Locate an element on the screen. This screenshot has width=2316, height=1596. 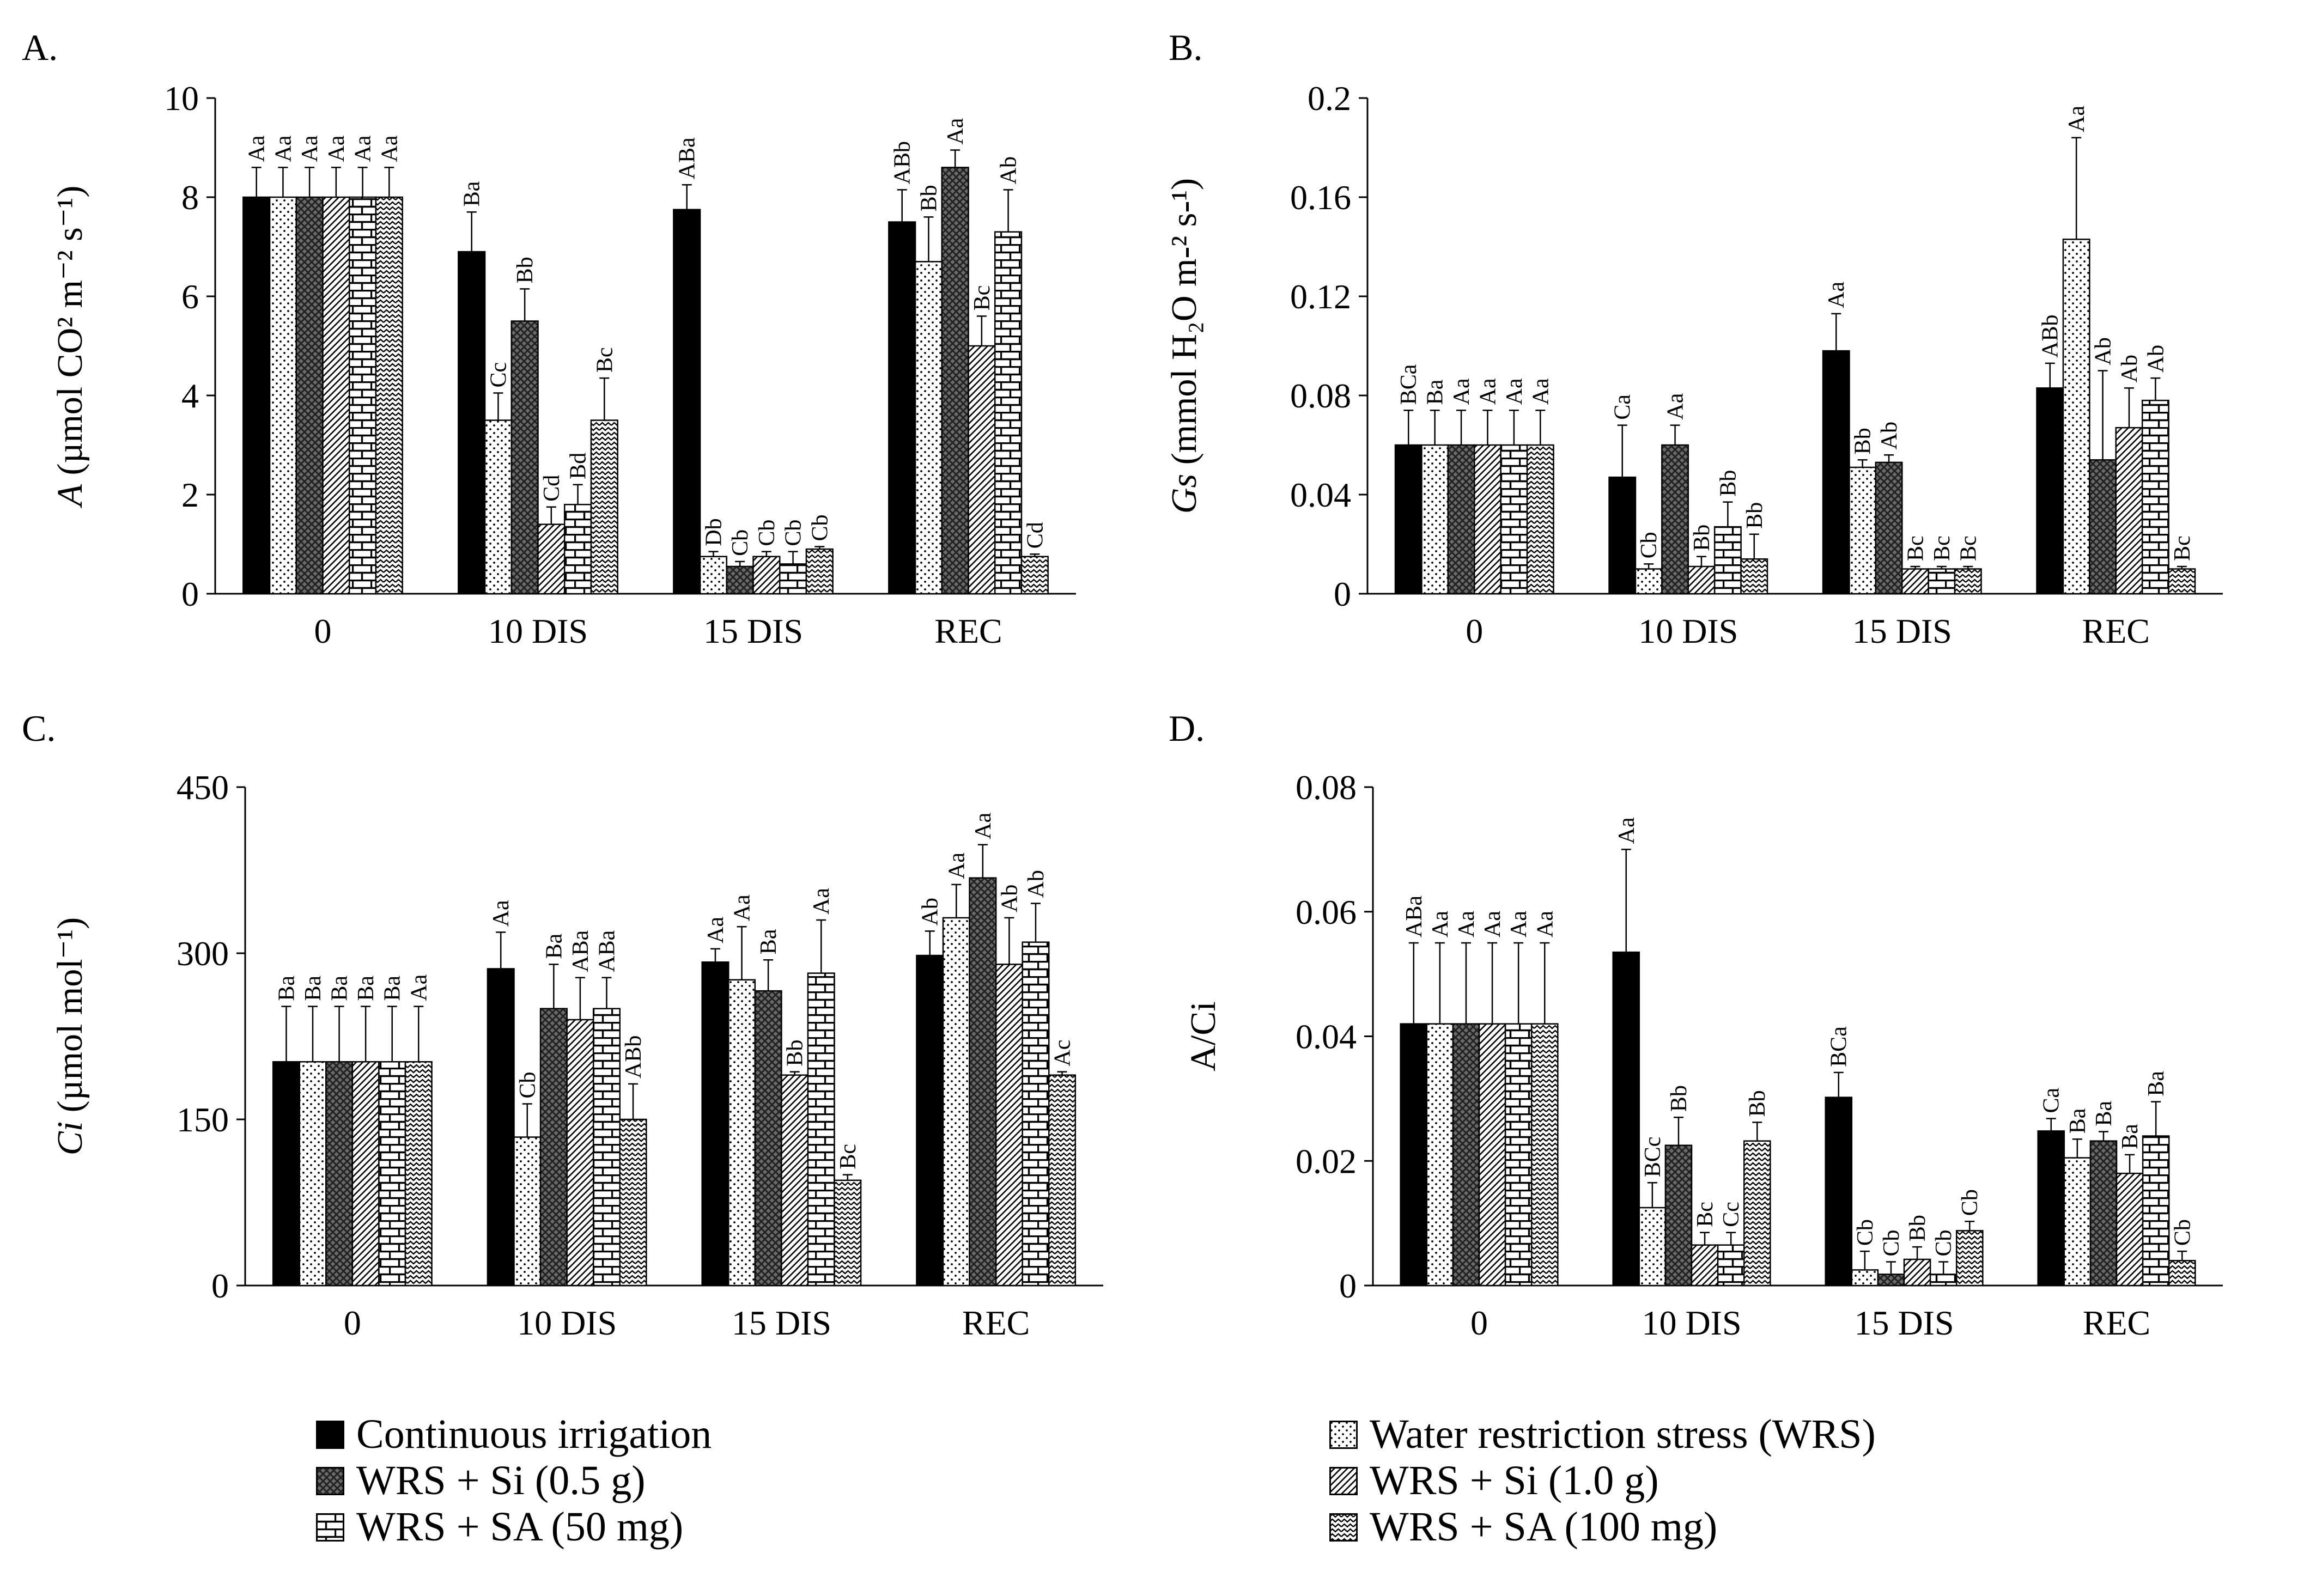
y-tick-label: 10 is located at coordinates (181, 98).